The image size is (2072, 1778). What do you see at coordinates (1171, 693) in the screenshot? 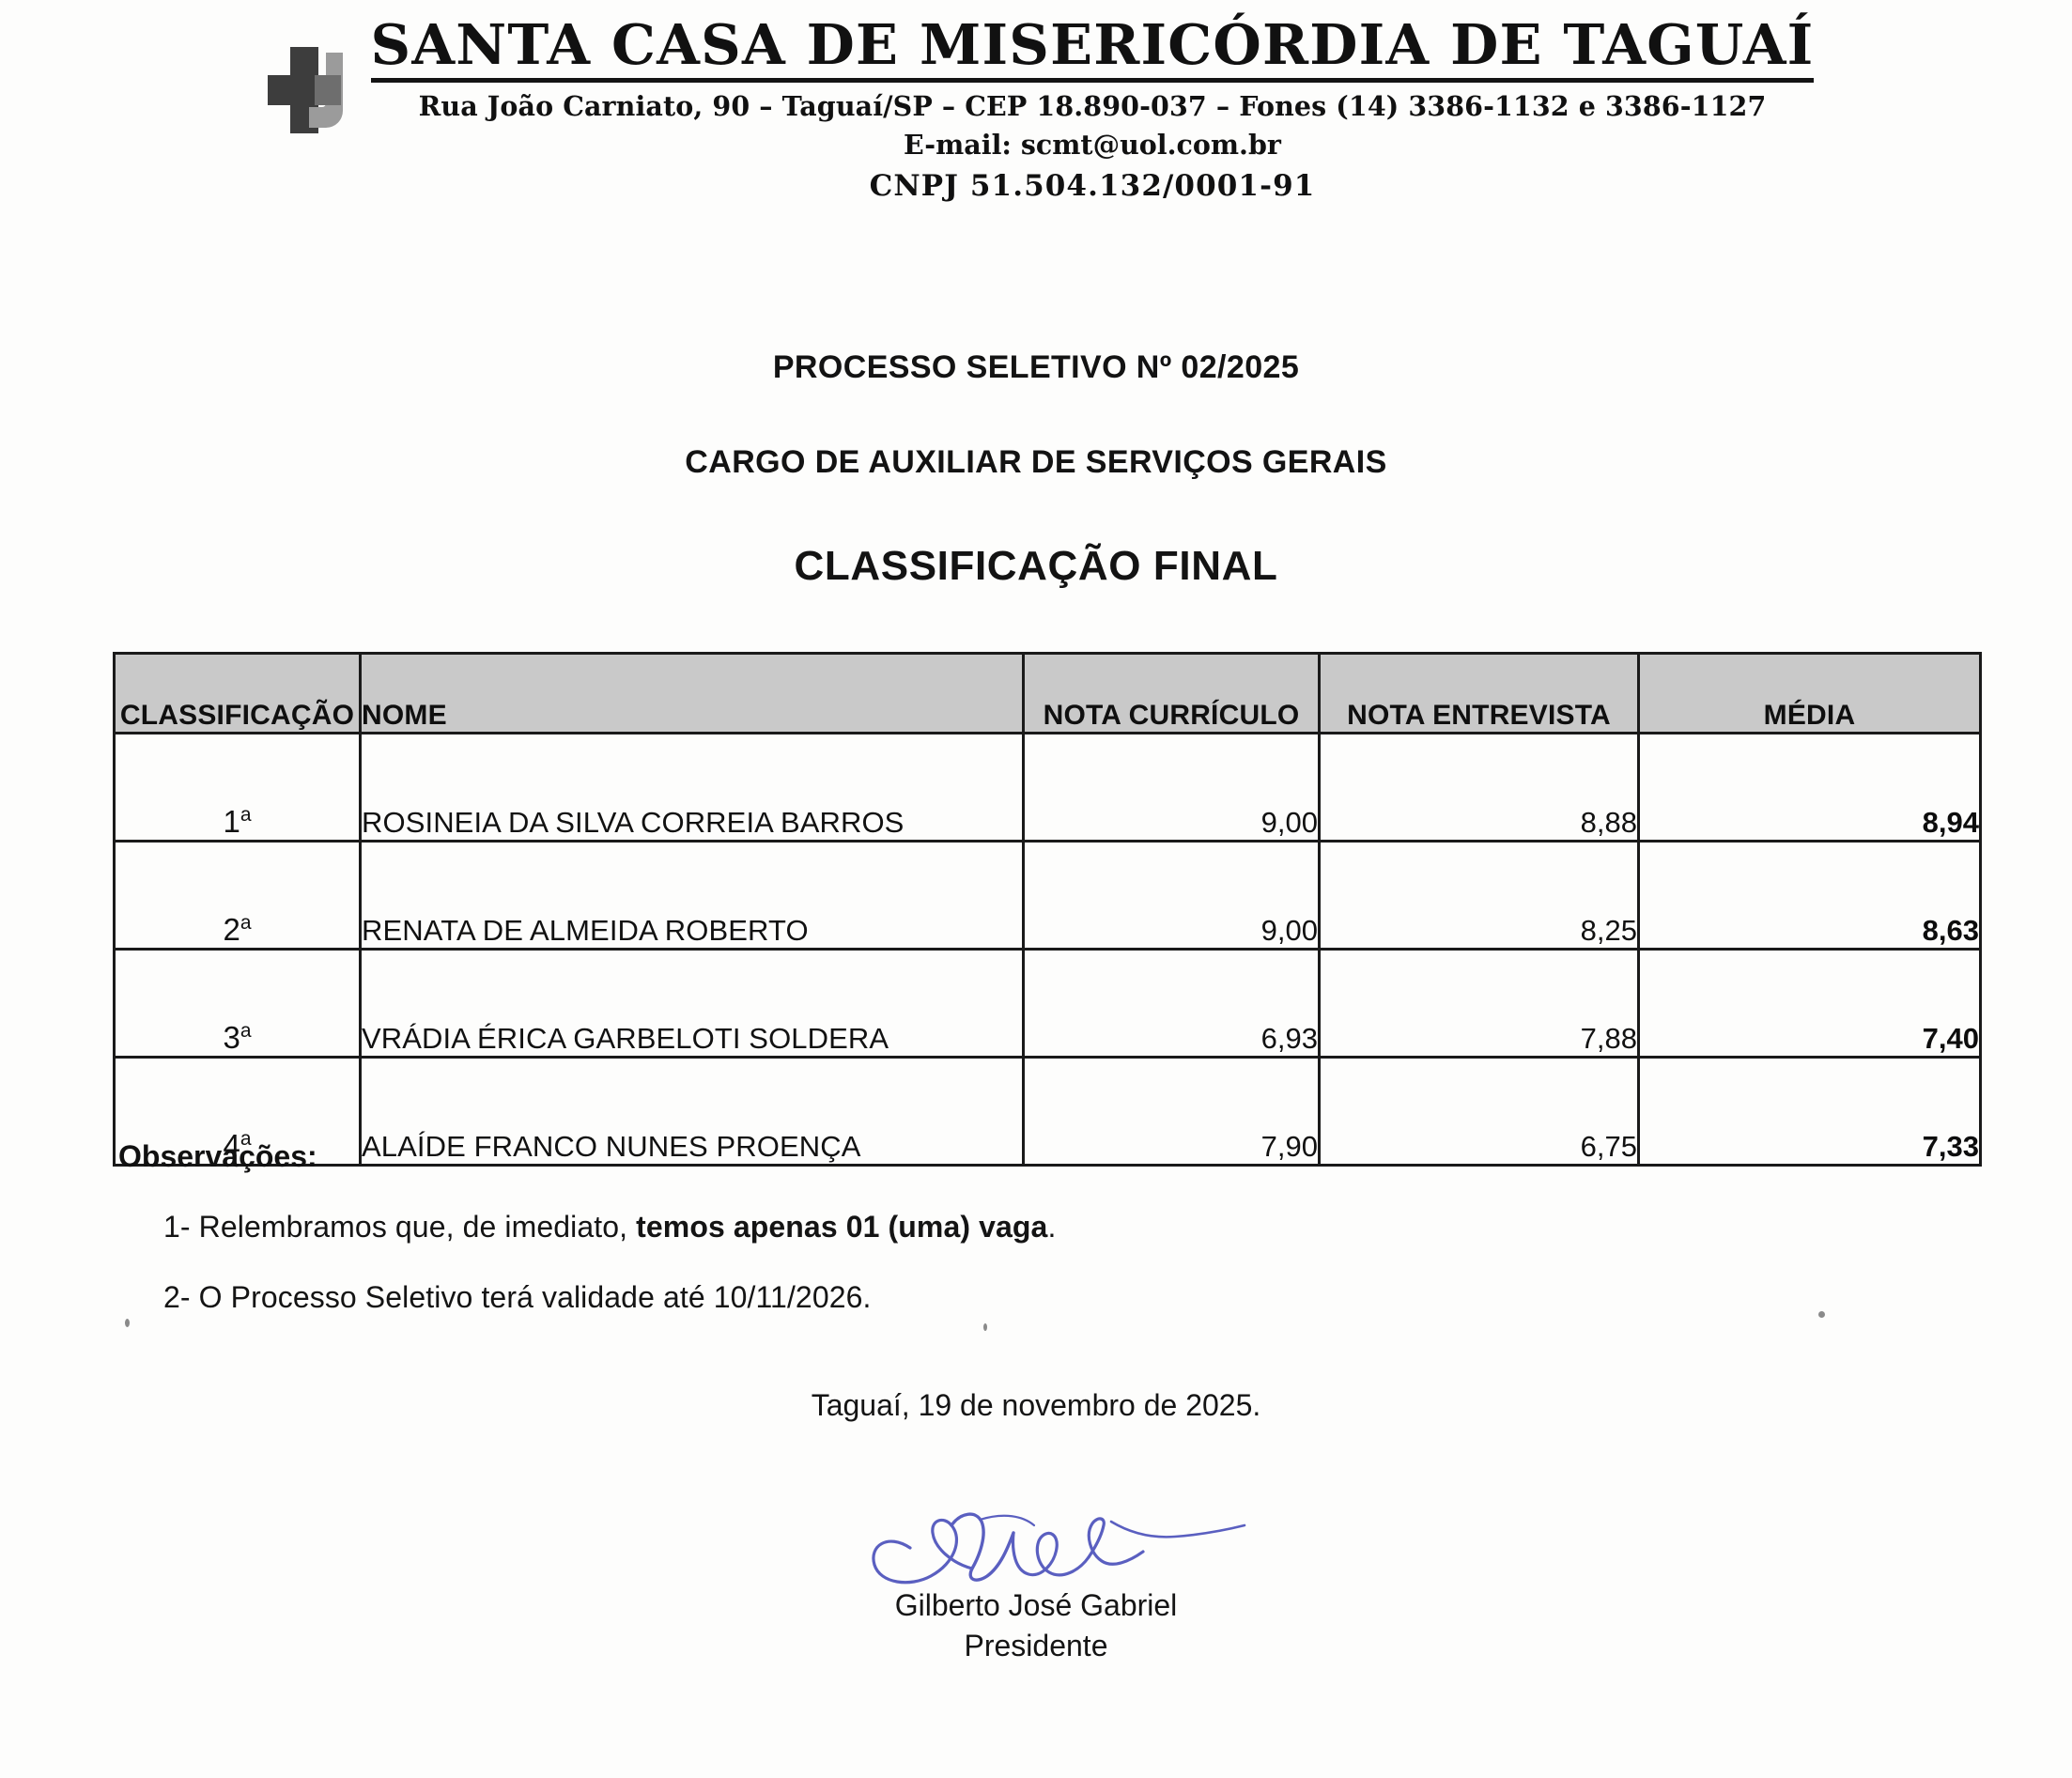
I see `column-header-nota-curriculo: NOTA CURRÍCULO` at bounding box center [1171, 693].